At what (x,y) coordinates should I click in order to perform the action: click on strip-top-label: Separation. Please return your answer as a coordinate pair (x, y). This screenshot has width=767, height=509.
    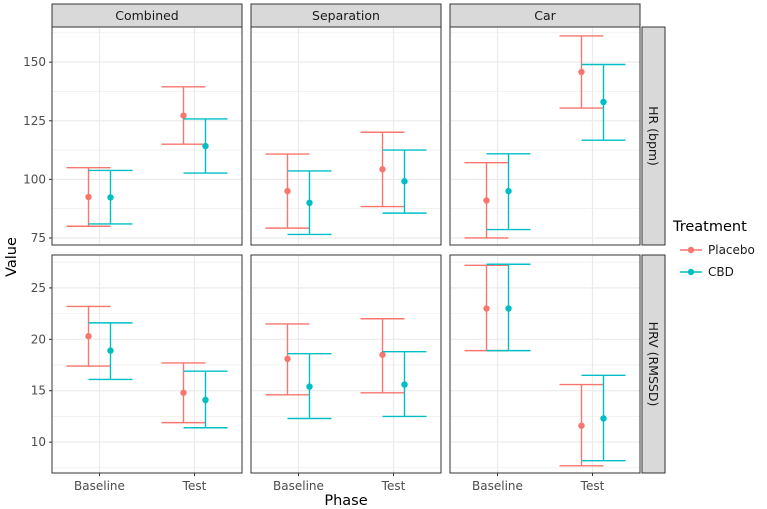
    Looking at the image, I should click on (346, 15).